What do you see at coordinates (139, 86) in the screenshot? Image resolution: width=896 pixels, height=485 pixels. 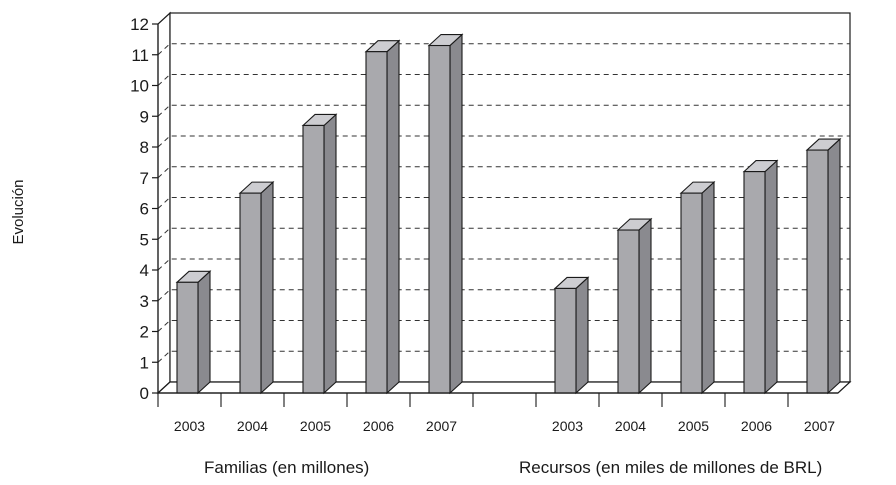 I see `y-tick-label: 10` at bounding box center [139, 86].